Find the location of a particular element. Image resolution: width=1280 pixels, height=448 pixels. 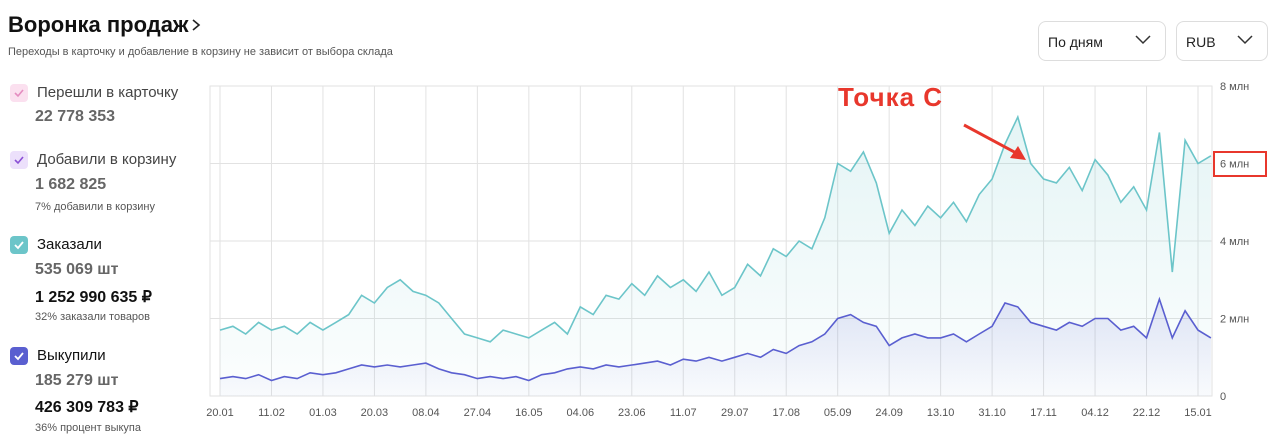

y-tick-label: 2 млн is located at coordinates (1234, 320).